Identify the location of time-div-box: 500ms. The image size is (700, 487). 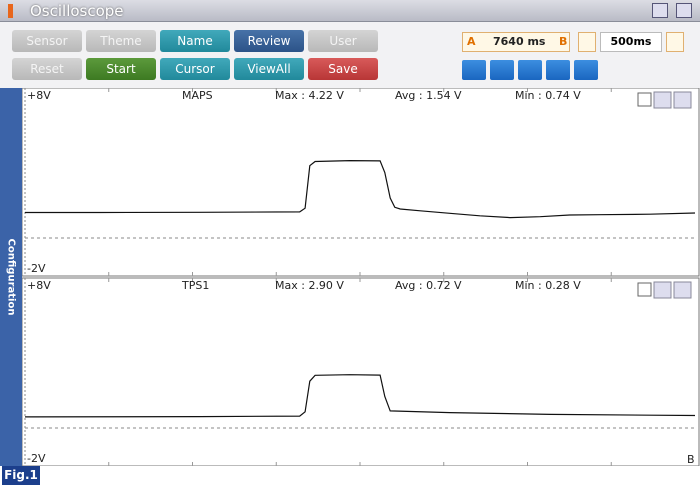
(631, 42).